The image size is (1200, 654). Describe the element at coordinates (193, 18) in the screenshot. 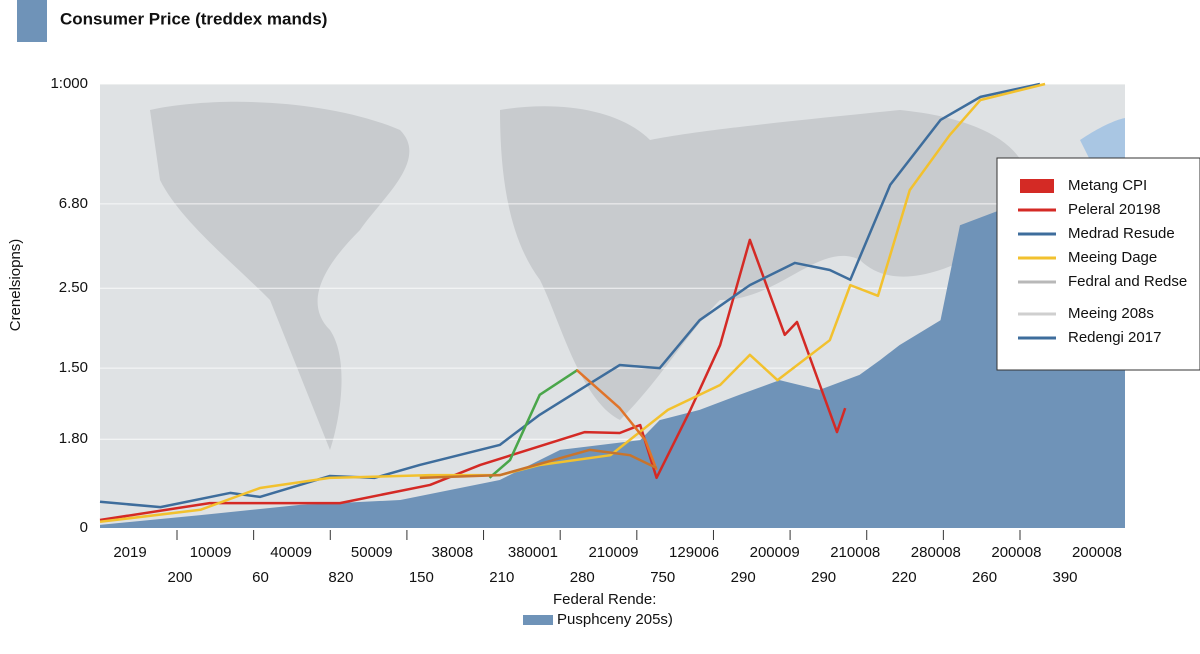

I see `chart-title: Consumer Price (treddex mands)` at that location.